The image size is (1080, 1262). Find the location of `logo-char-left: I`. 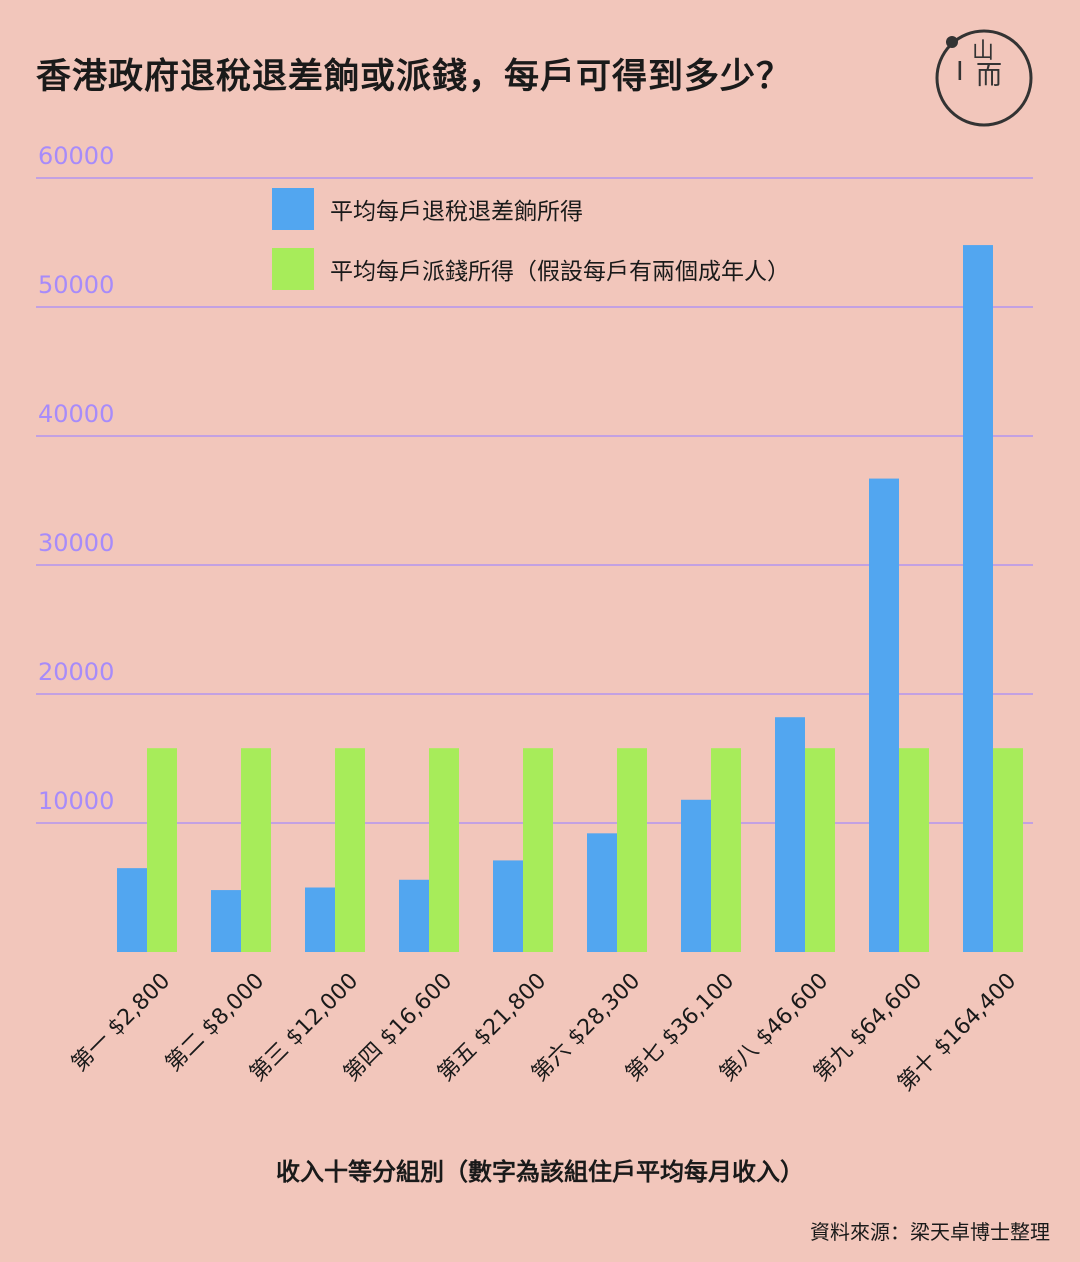

logo-char-left: I is located at coordinates (960, 72).